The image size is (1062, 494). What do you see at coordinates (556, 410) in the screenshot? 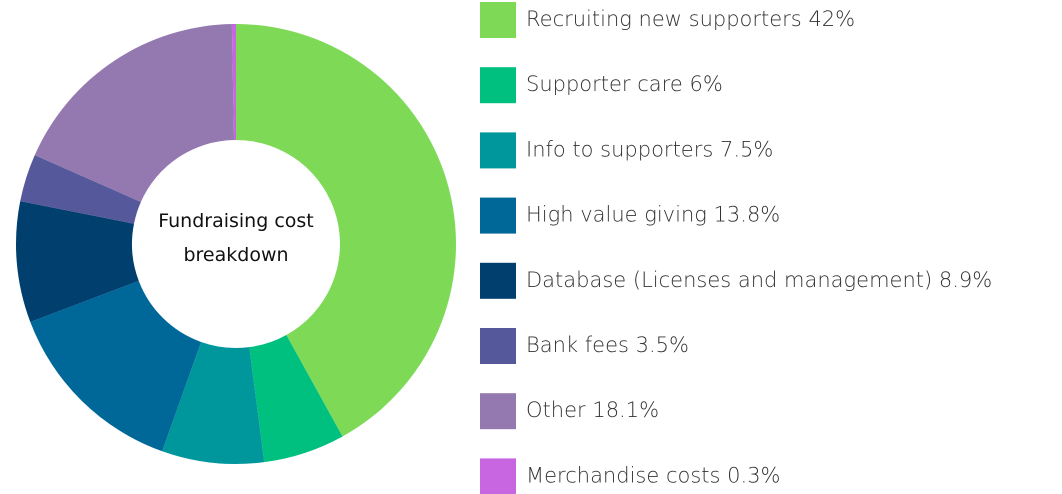
I see `legend-name: Other` at bounding box center [556, 410].